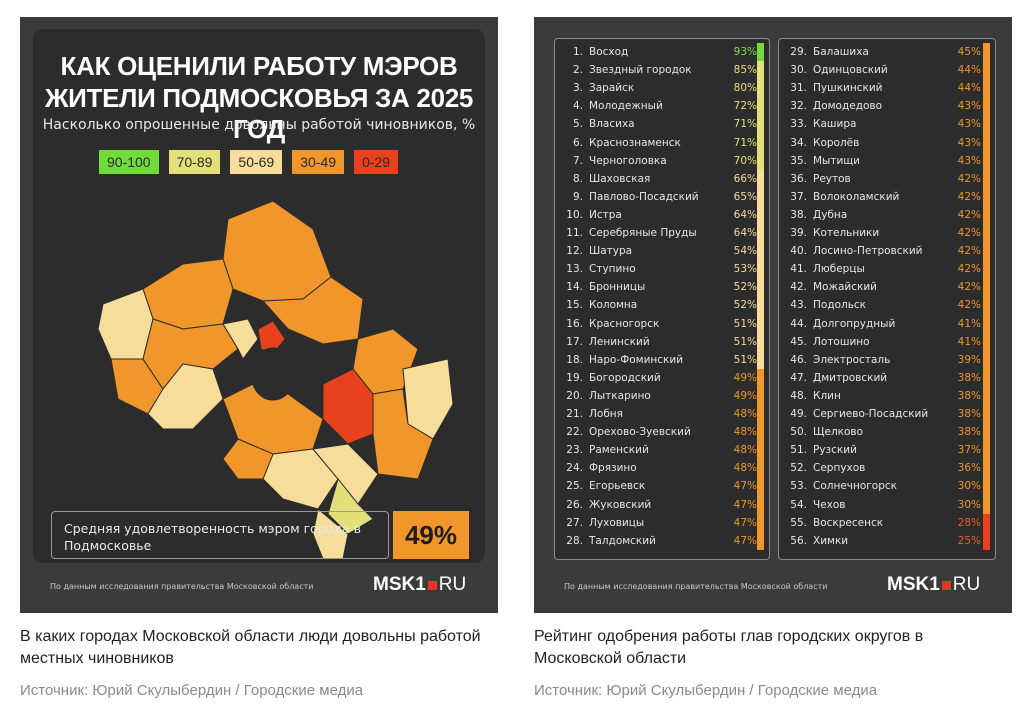  Describe the element at coordinates (659, 215) in the screenshot. I see `ranking-row: 10. Истра 64%` at that location.